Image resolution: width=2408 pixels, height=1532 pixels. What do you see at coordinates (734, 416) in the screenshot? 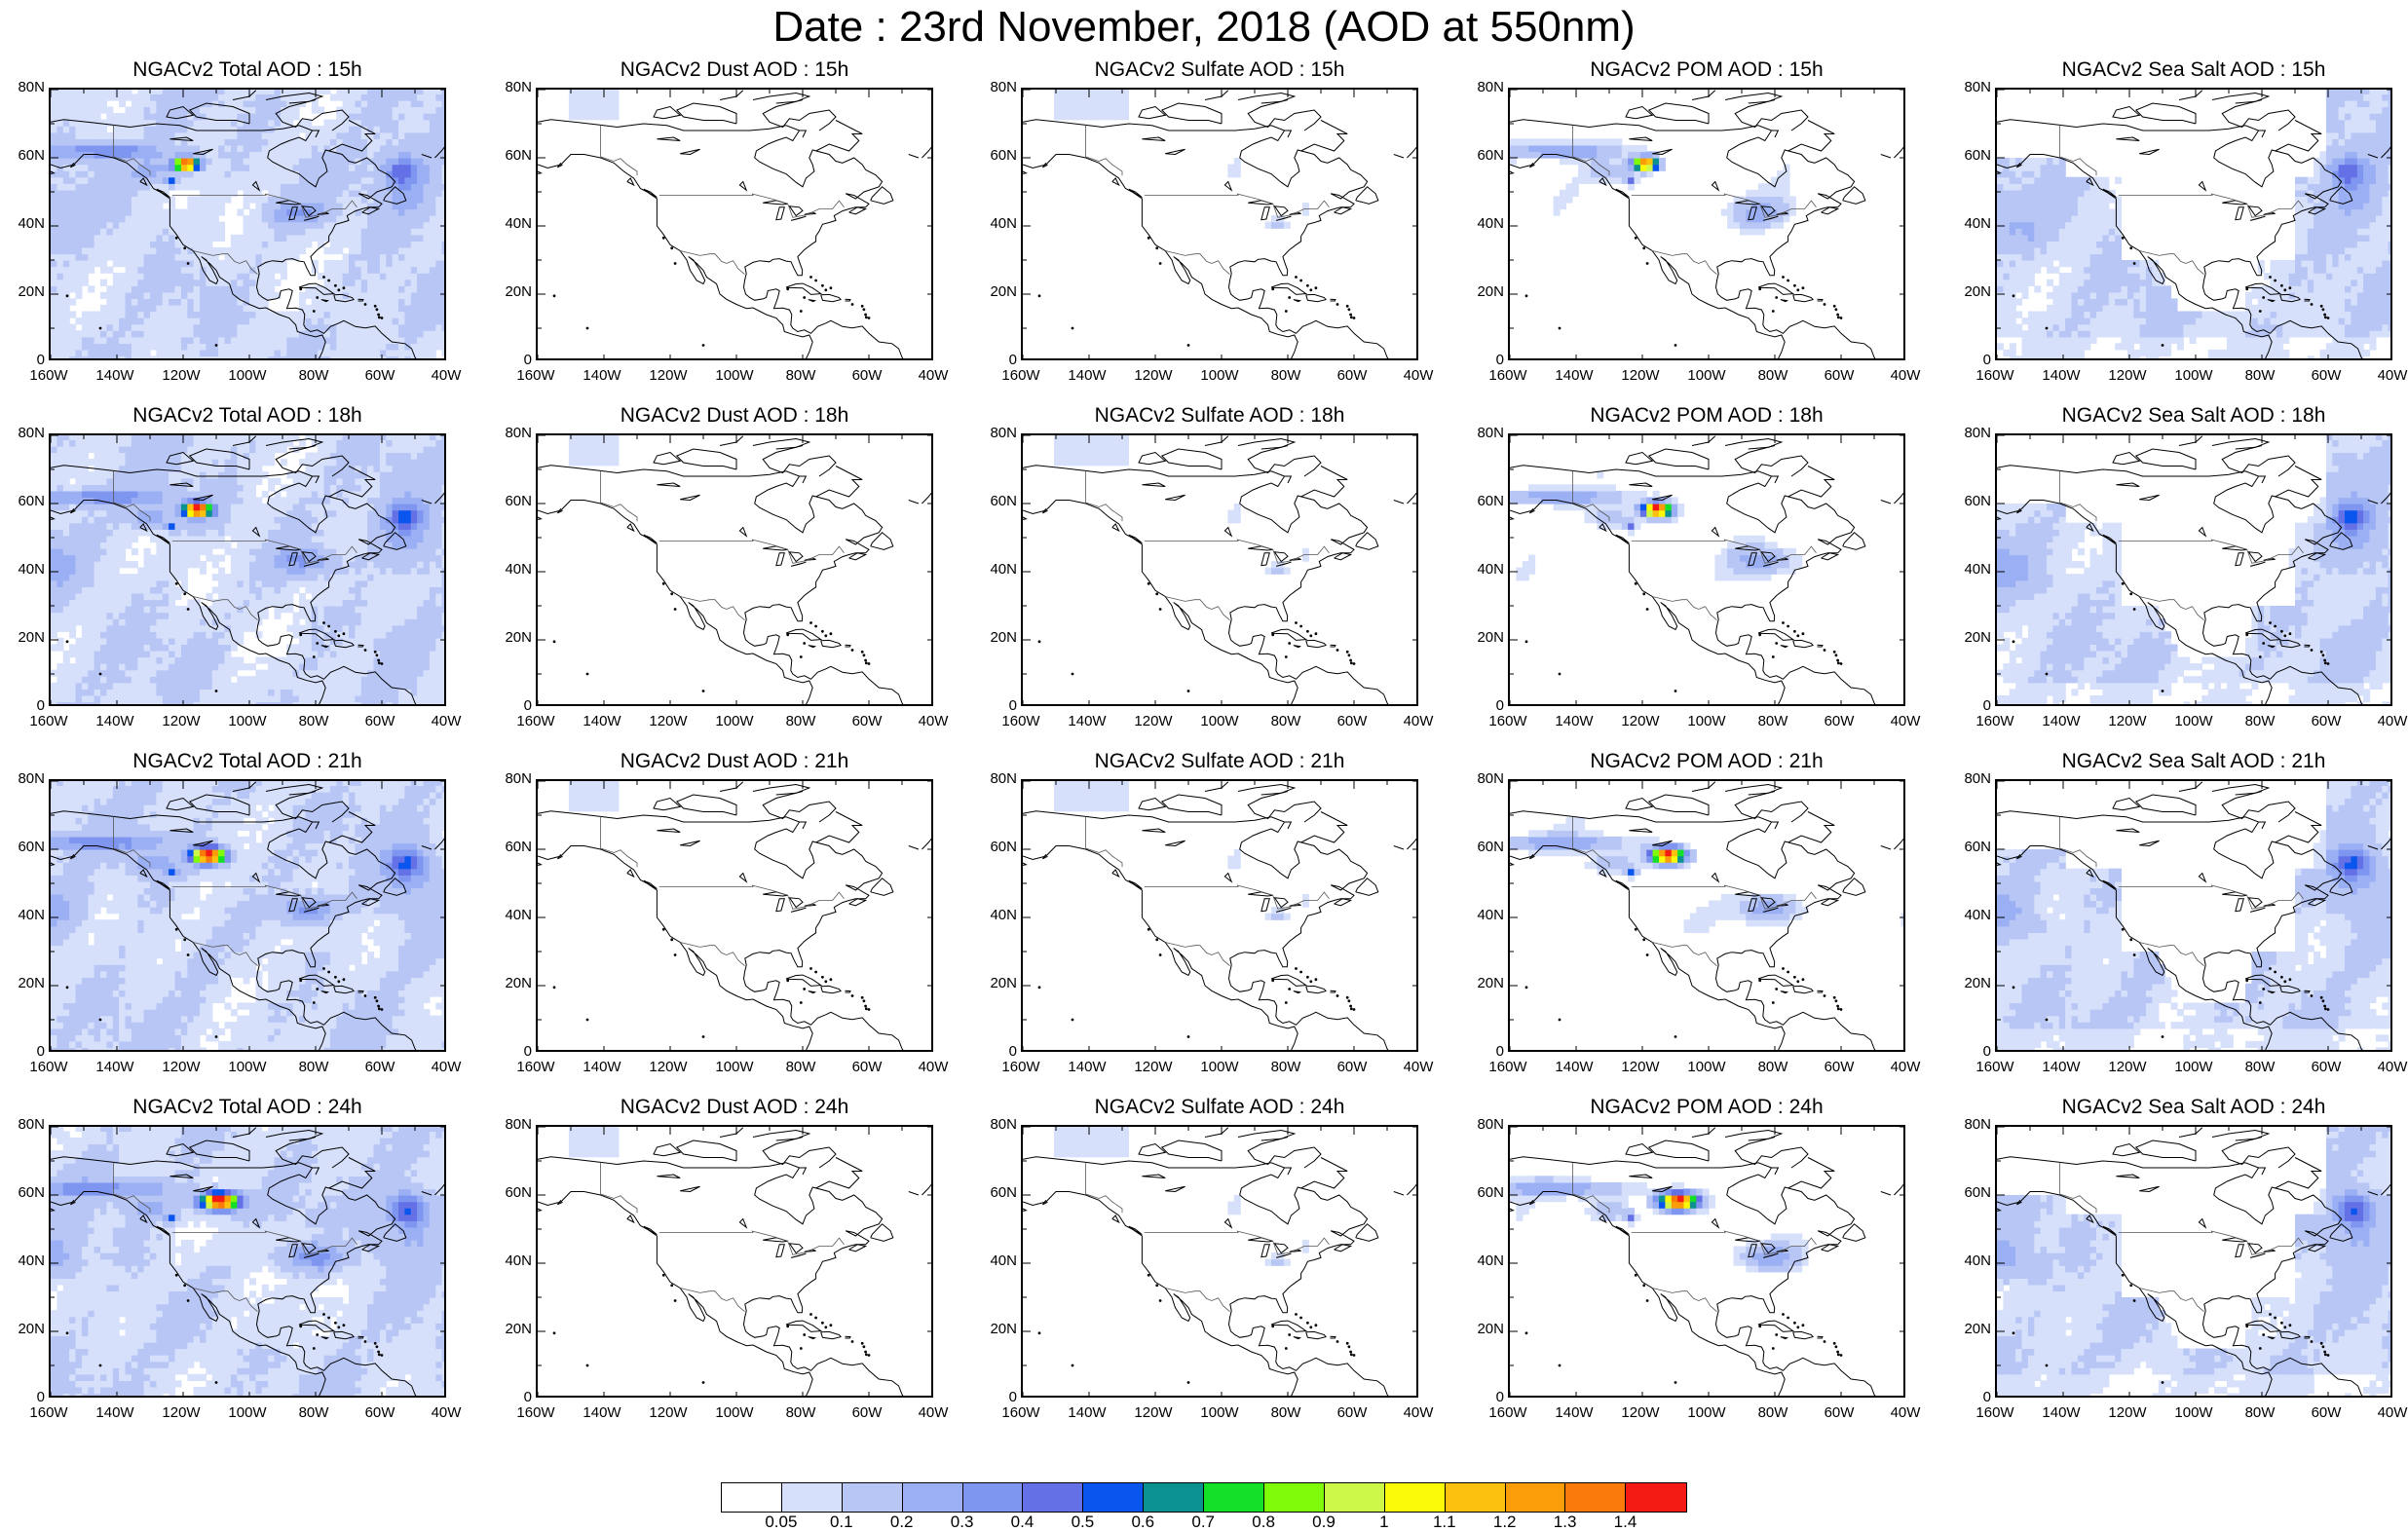
I see `panel-title: NGACv2 Dust AOD : 18h` at bounding box center [734, 416].